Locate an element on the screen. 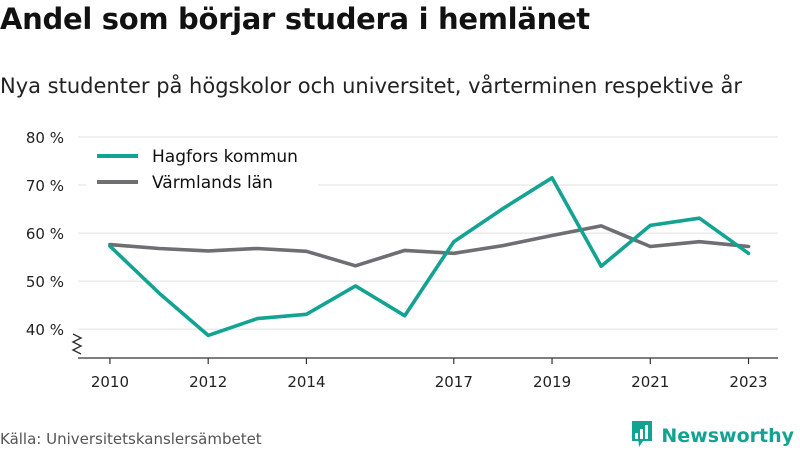  x-tick-label: 2021 is located at coordinates (650, 382).